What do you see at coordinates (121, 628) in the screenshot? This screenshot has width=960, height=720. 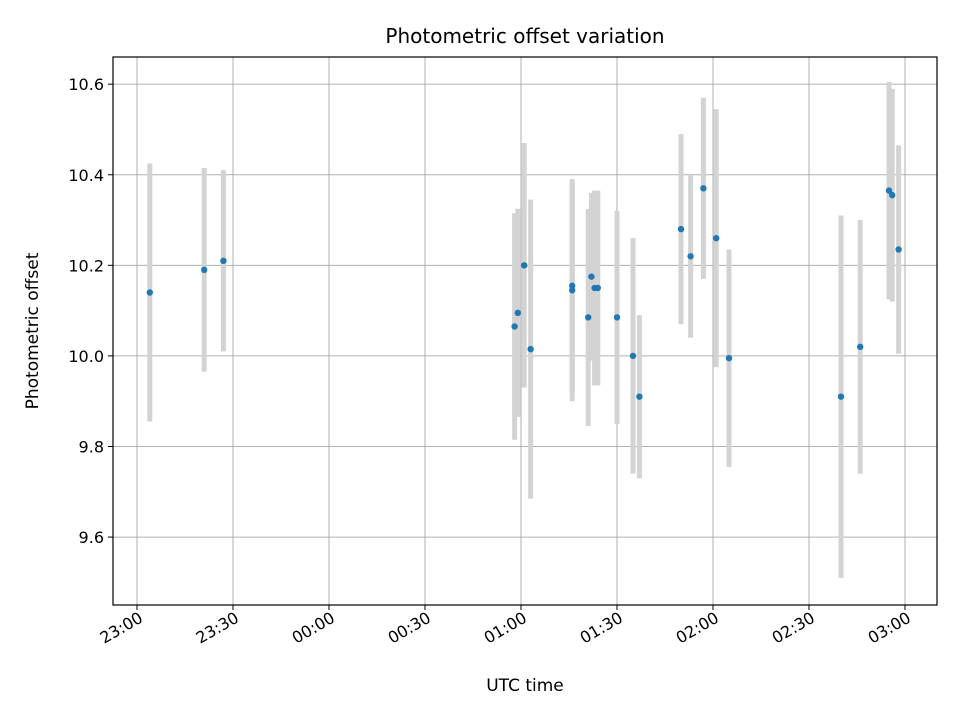 I see `x-tick-label: 23:00` at bounding box center [121, 628].